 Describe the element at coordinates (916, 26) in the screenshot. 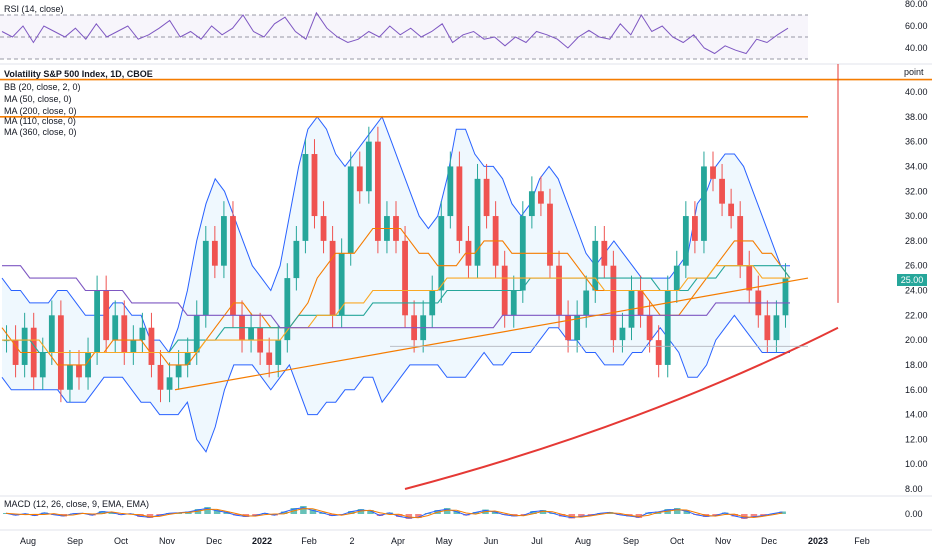

I see `rsi-tick-label: 60.00` at that location.